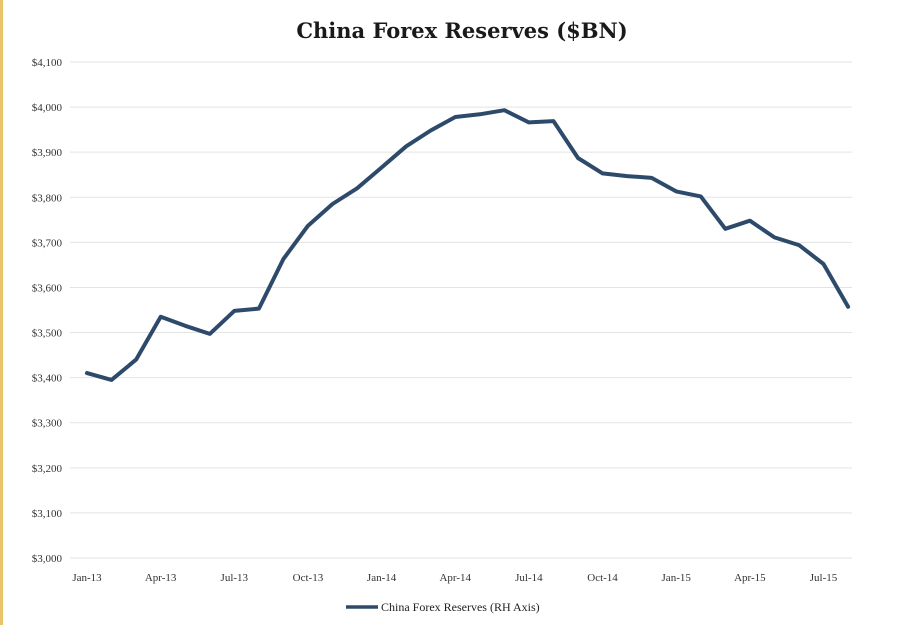 This screenshot has height=625, width=899. Describe the element at coordinates (382, 578) in the screenshot. I see `x-tick-label: Jan-14` at that location.